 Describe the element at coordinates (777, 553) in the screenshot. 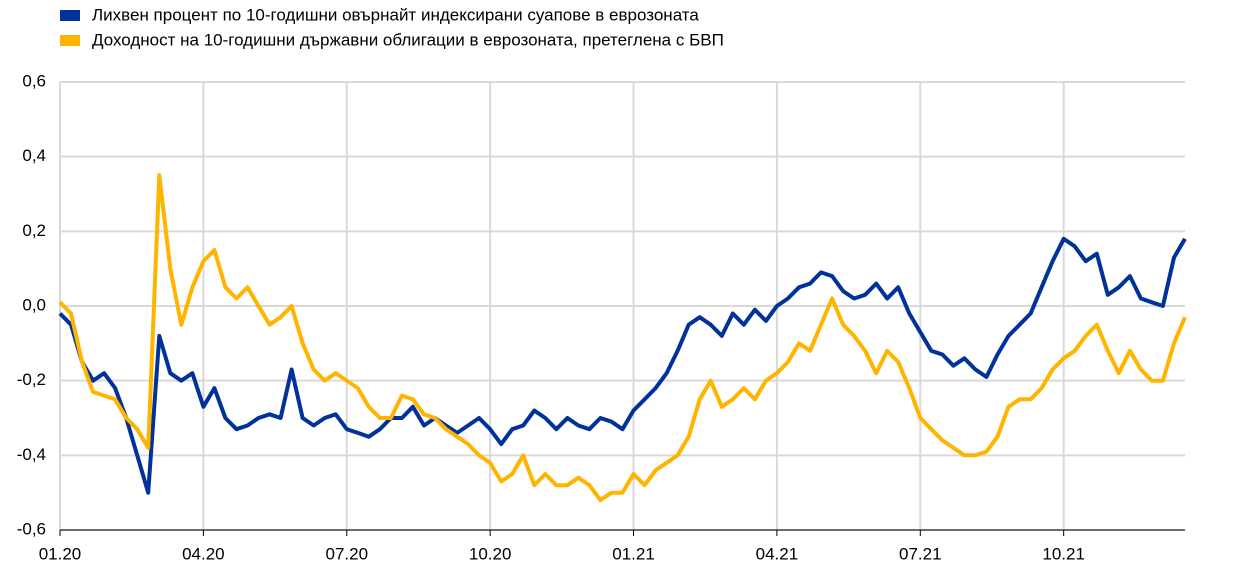

I see `x-tick-label: 04.21` at that location.